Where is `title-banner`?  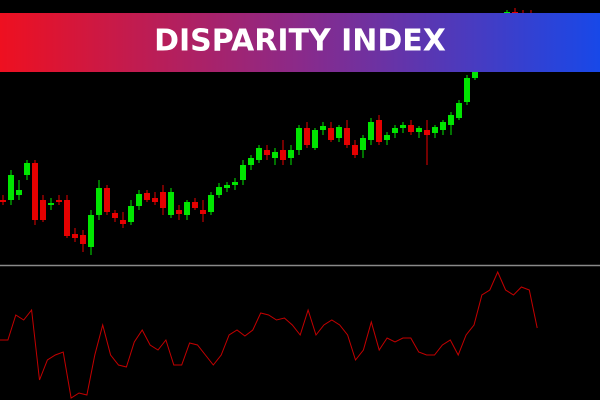
title-banner is located at coordinates (300, 42).